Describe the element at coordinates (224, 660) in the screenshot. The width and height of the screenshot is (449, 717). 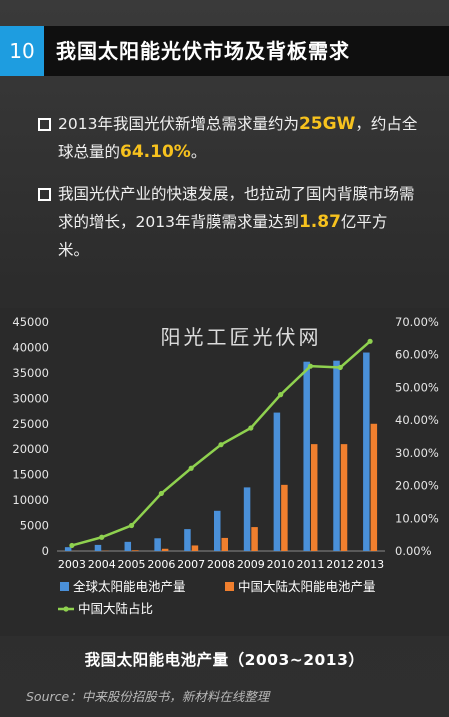
I see `chart-caption: 我国太阳能电池产量（2003~2013）` at that location.